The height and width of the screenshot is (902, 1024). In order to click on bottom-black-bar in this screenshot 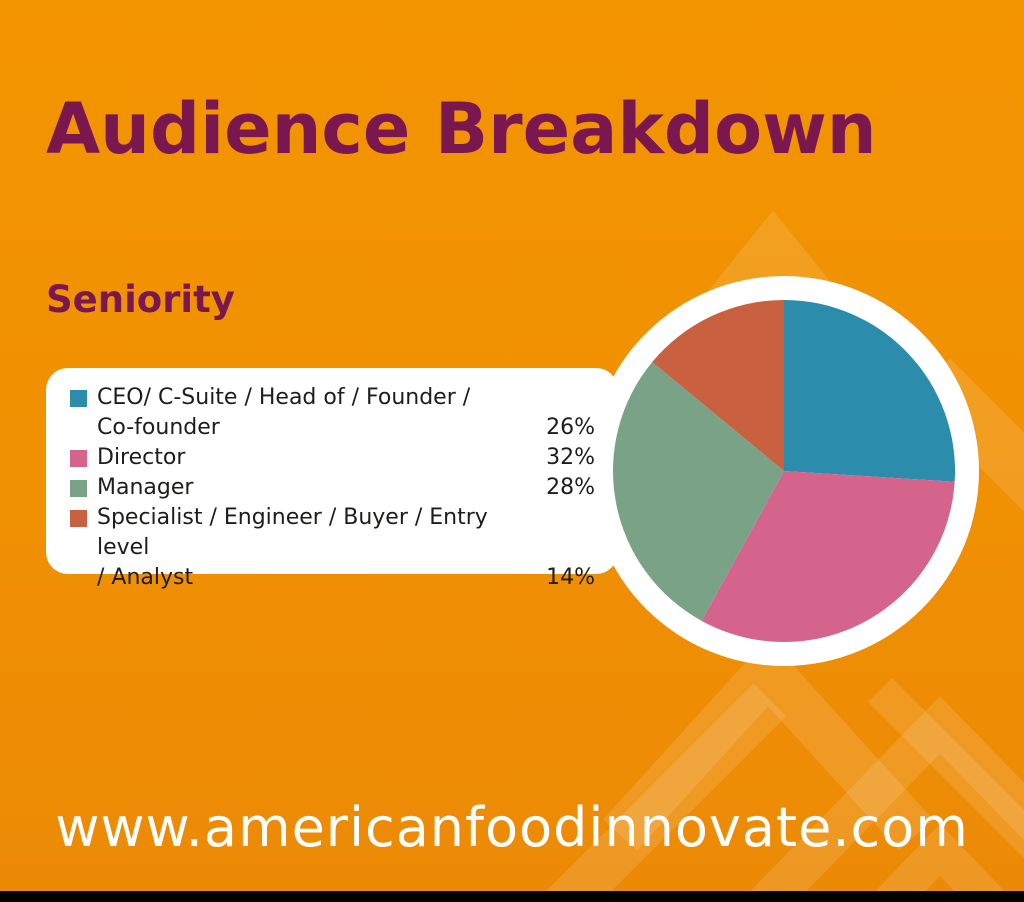, I will do `click(512, 896)`.